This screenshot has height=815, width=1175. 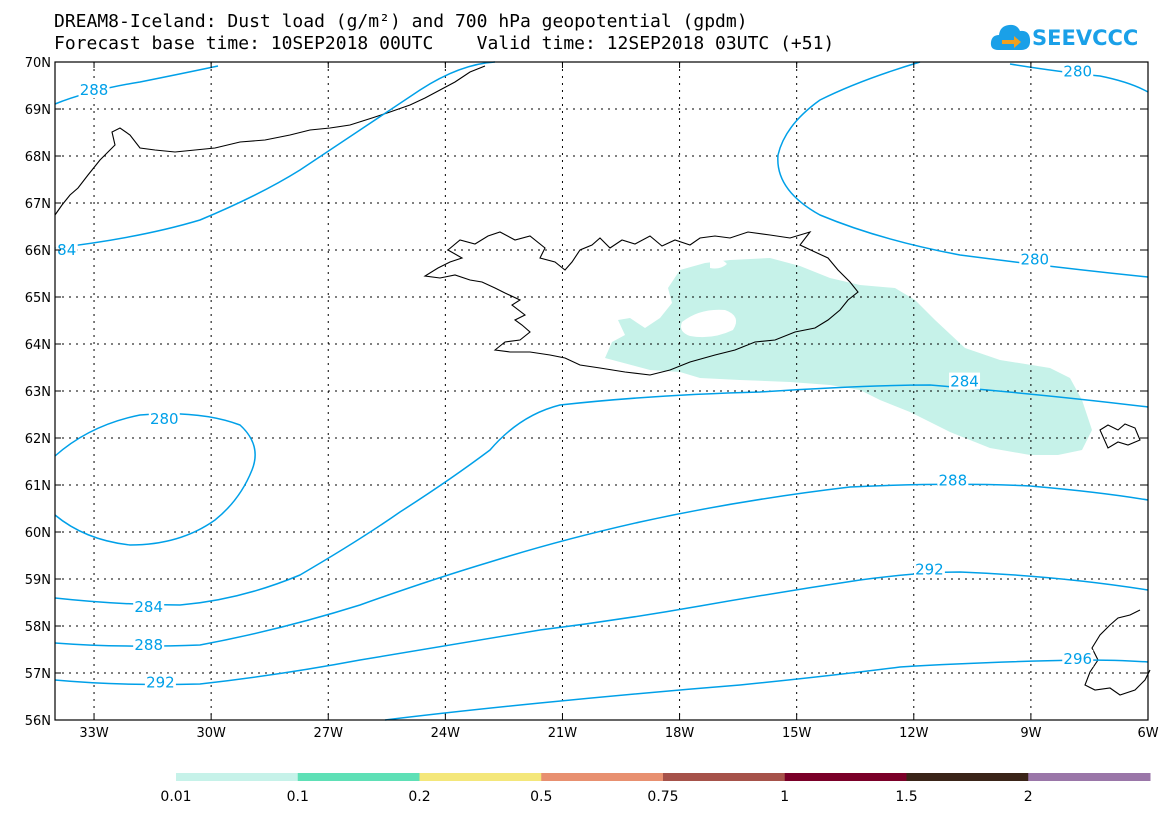 What do you see at coordinates (1010, 37) in the screenshot?
I see `cloud-icon` at bounding box center [1010, 37].